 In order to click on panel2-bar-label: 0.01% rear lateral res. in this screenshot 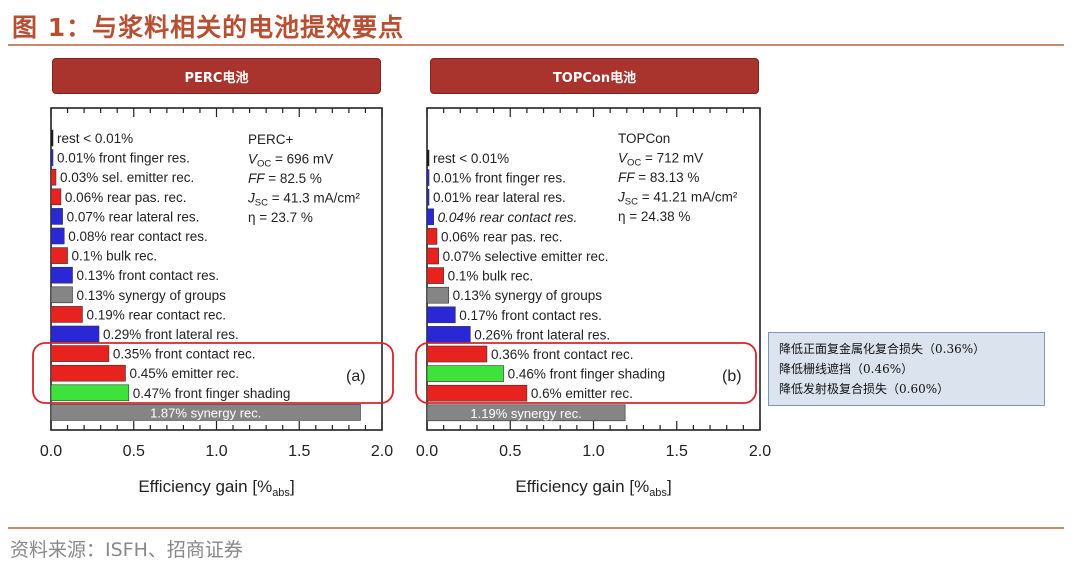, I will do `click(499, 197)`.